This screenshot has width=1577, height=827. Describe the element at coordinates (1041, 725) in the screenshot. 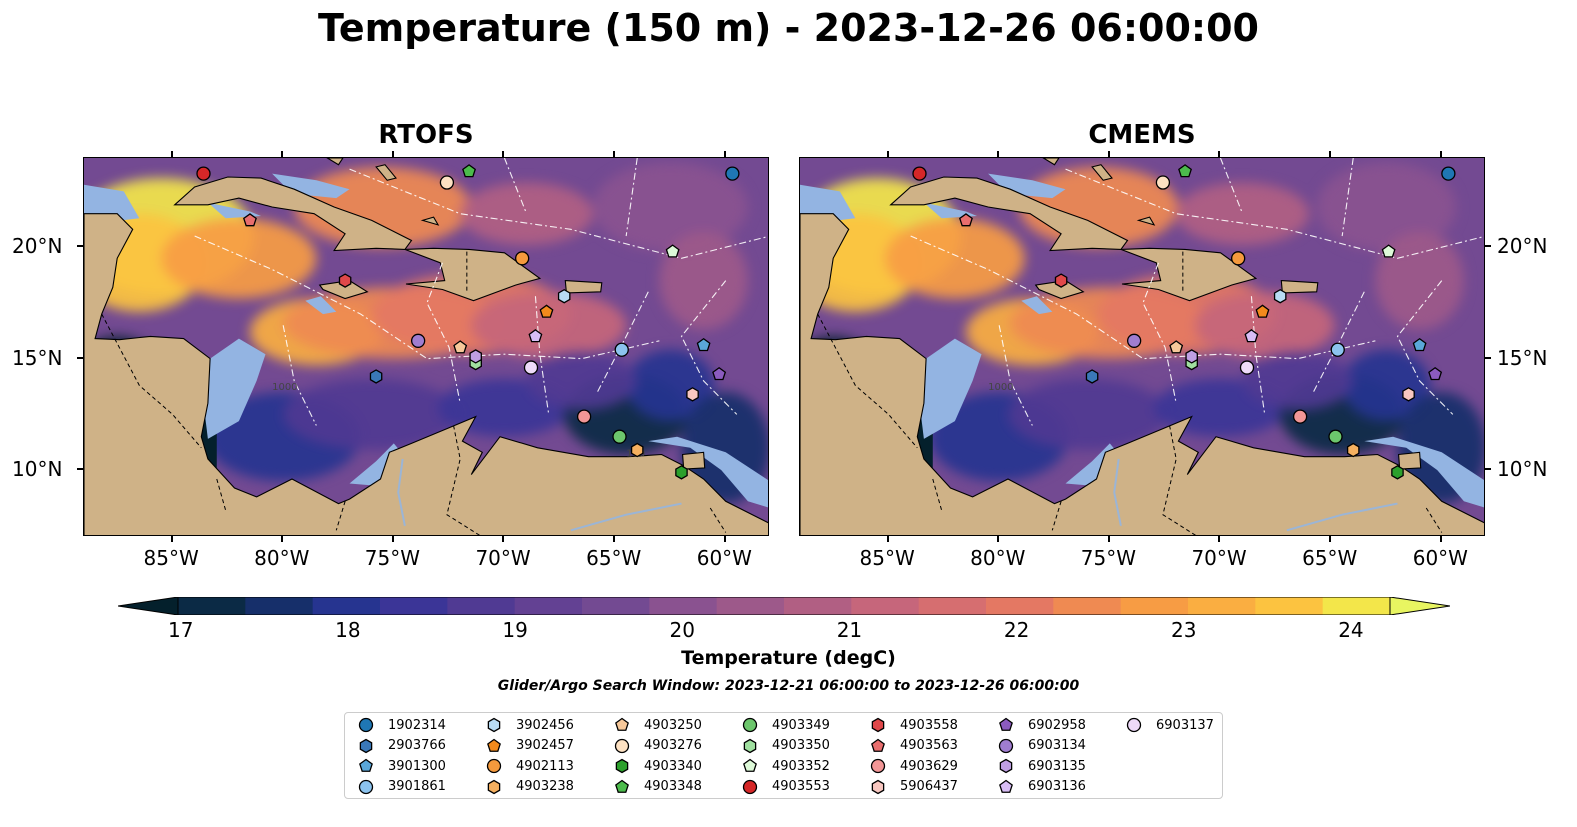

I see `legend-item-6902958: 6902958` at that location.